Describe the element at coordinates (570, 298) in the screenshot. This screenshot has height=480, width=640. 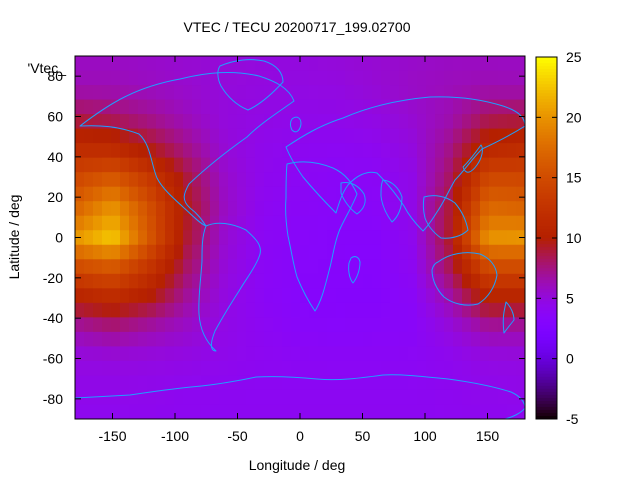
I see `colorbar-tick-label: 5` at that location.